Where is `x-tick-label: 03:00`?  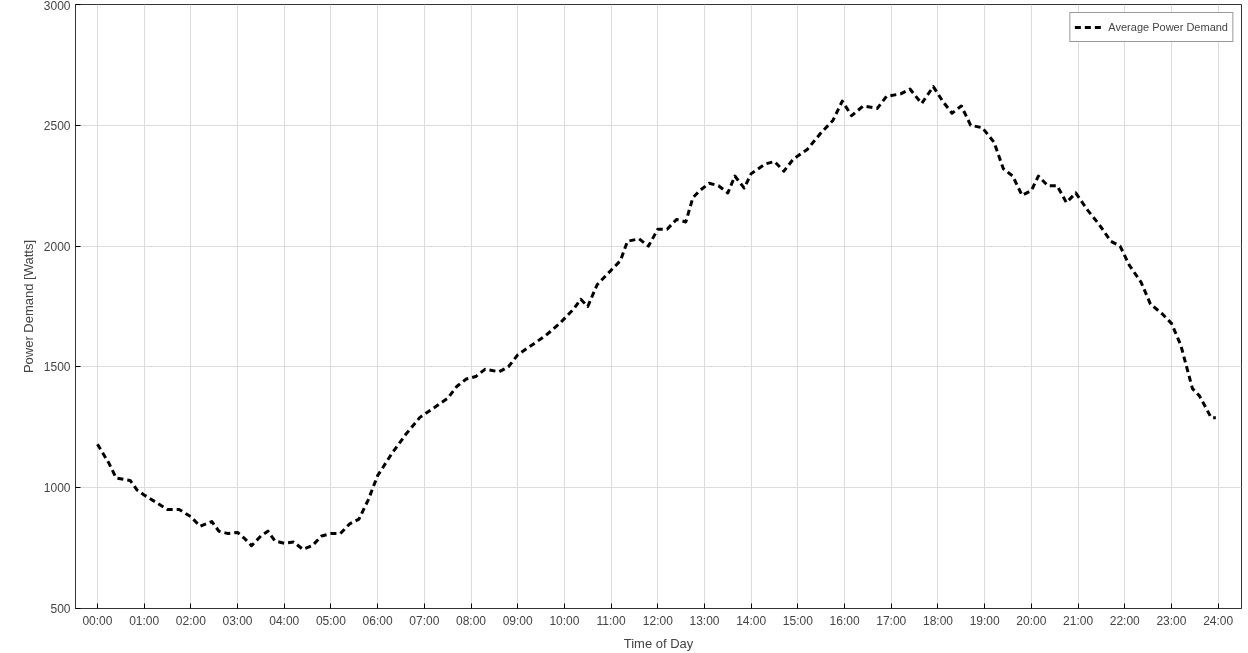
x-tick-label: 03:00 is located at coordinates (237, 620).